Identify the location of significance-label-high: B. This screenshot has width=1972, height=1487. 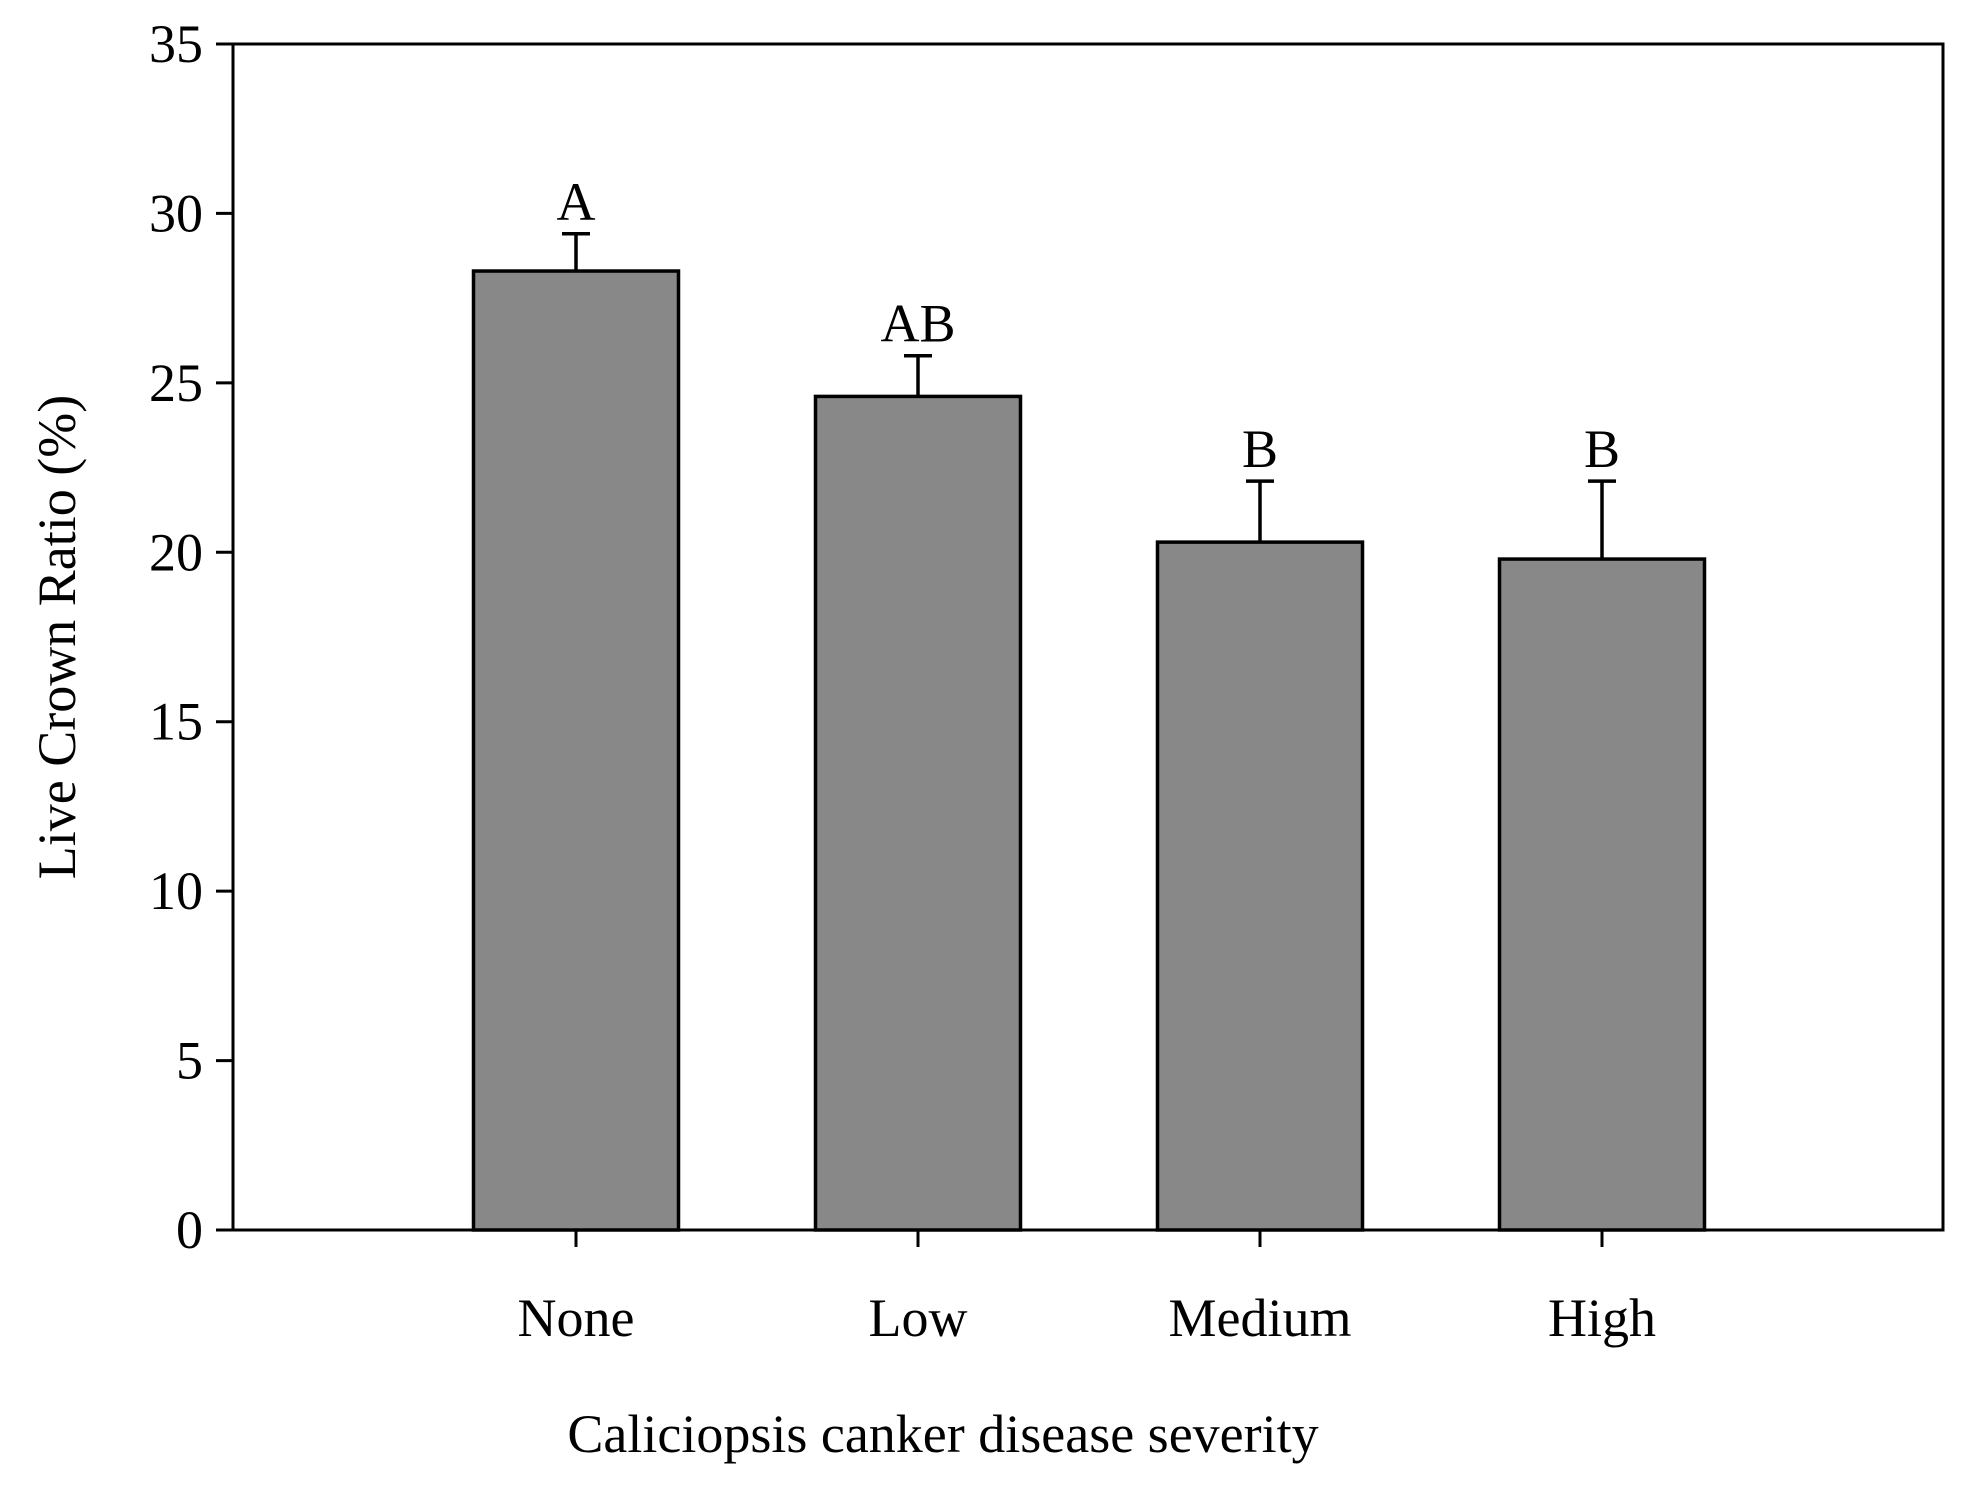
(1602, 449).